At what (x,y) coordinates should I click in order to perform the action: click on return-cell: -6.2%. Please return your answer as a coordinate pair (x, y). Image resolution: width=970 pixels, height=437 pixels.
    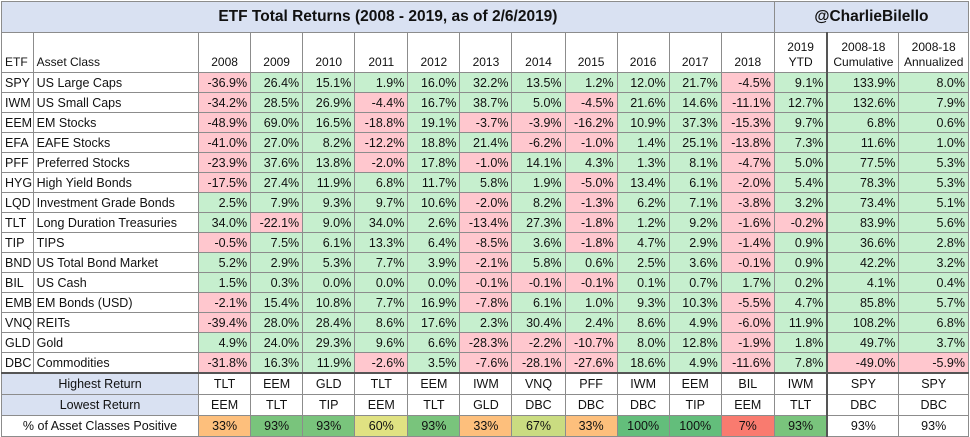
    Looking at the image, I should click on (538, 142).